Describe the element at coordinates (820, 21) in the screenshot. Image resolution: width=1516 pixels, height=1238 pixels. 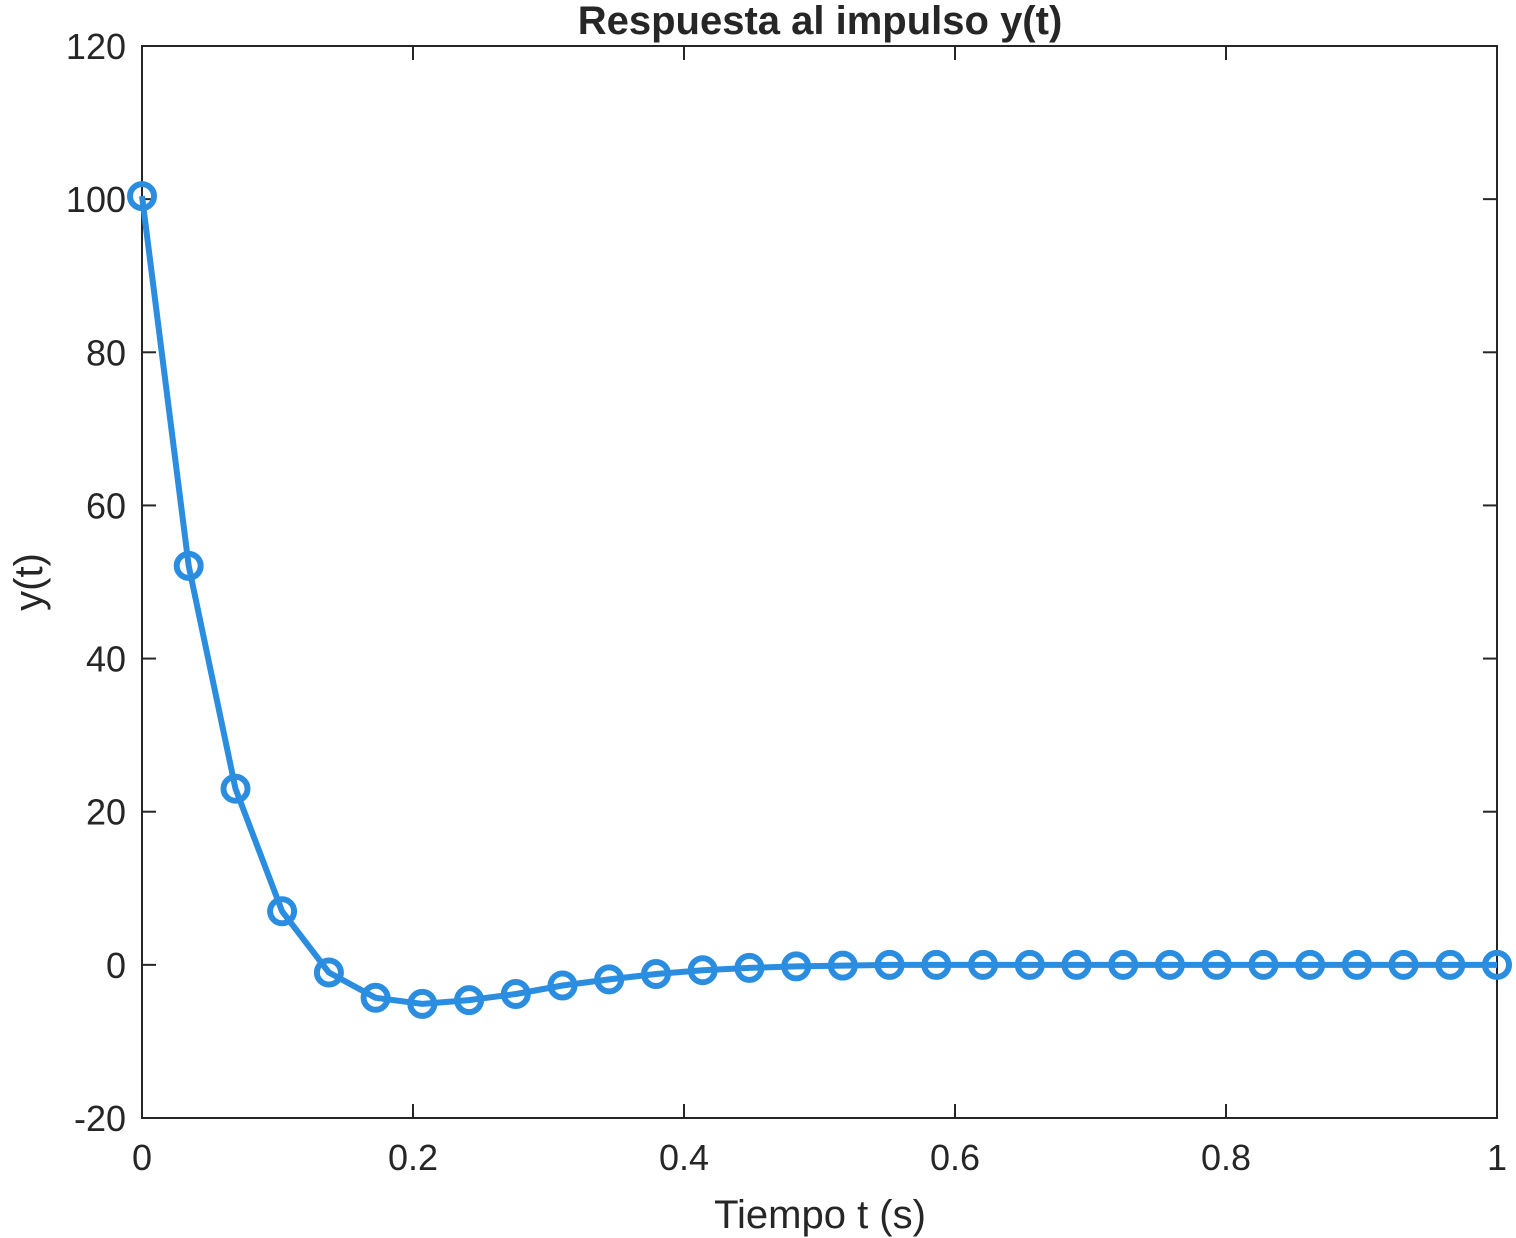
I see `chart-title: Respuesta al impulso y(t)` at that location.